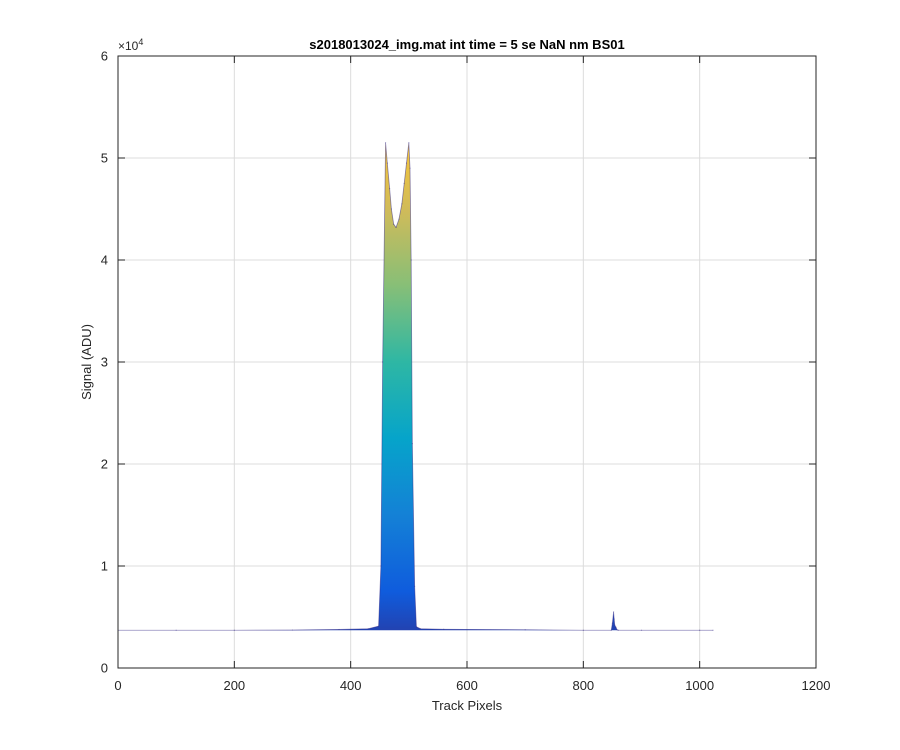 The height and width of the screenshot is (750, 900). Describe the element at coordinates (86, 362) in the screenshot. I see `y-axis-label: Signal (ADU)` at that location.